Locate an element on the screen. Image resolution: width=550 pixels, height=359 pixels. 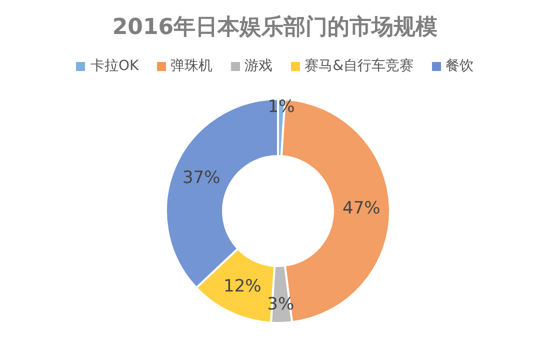
data-label: 37% is located at coordinates (201, 178).